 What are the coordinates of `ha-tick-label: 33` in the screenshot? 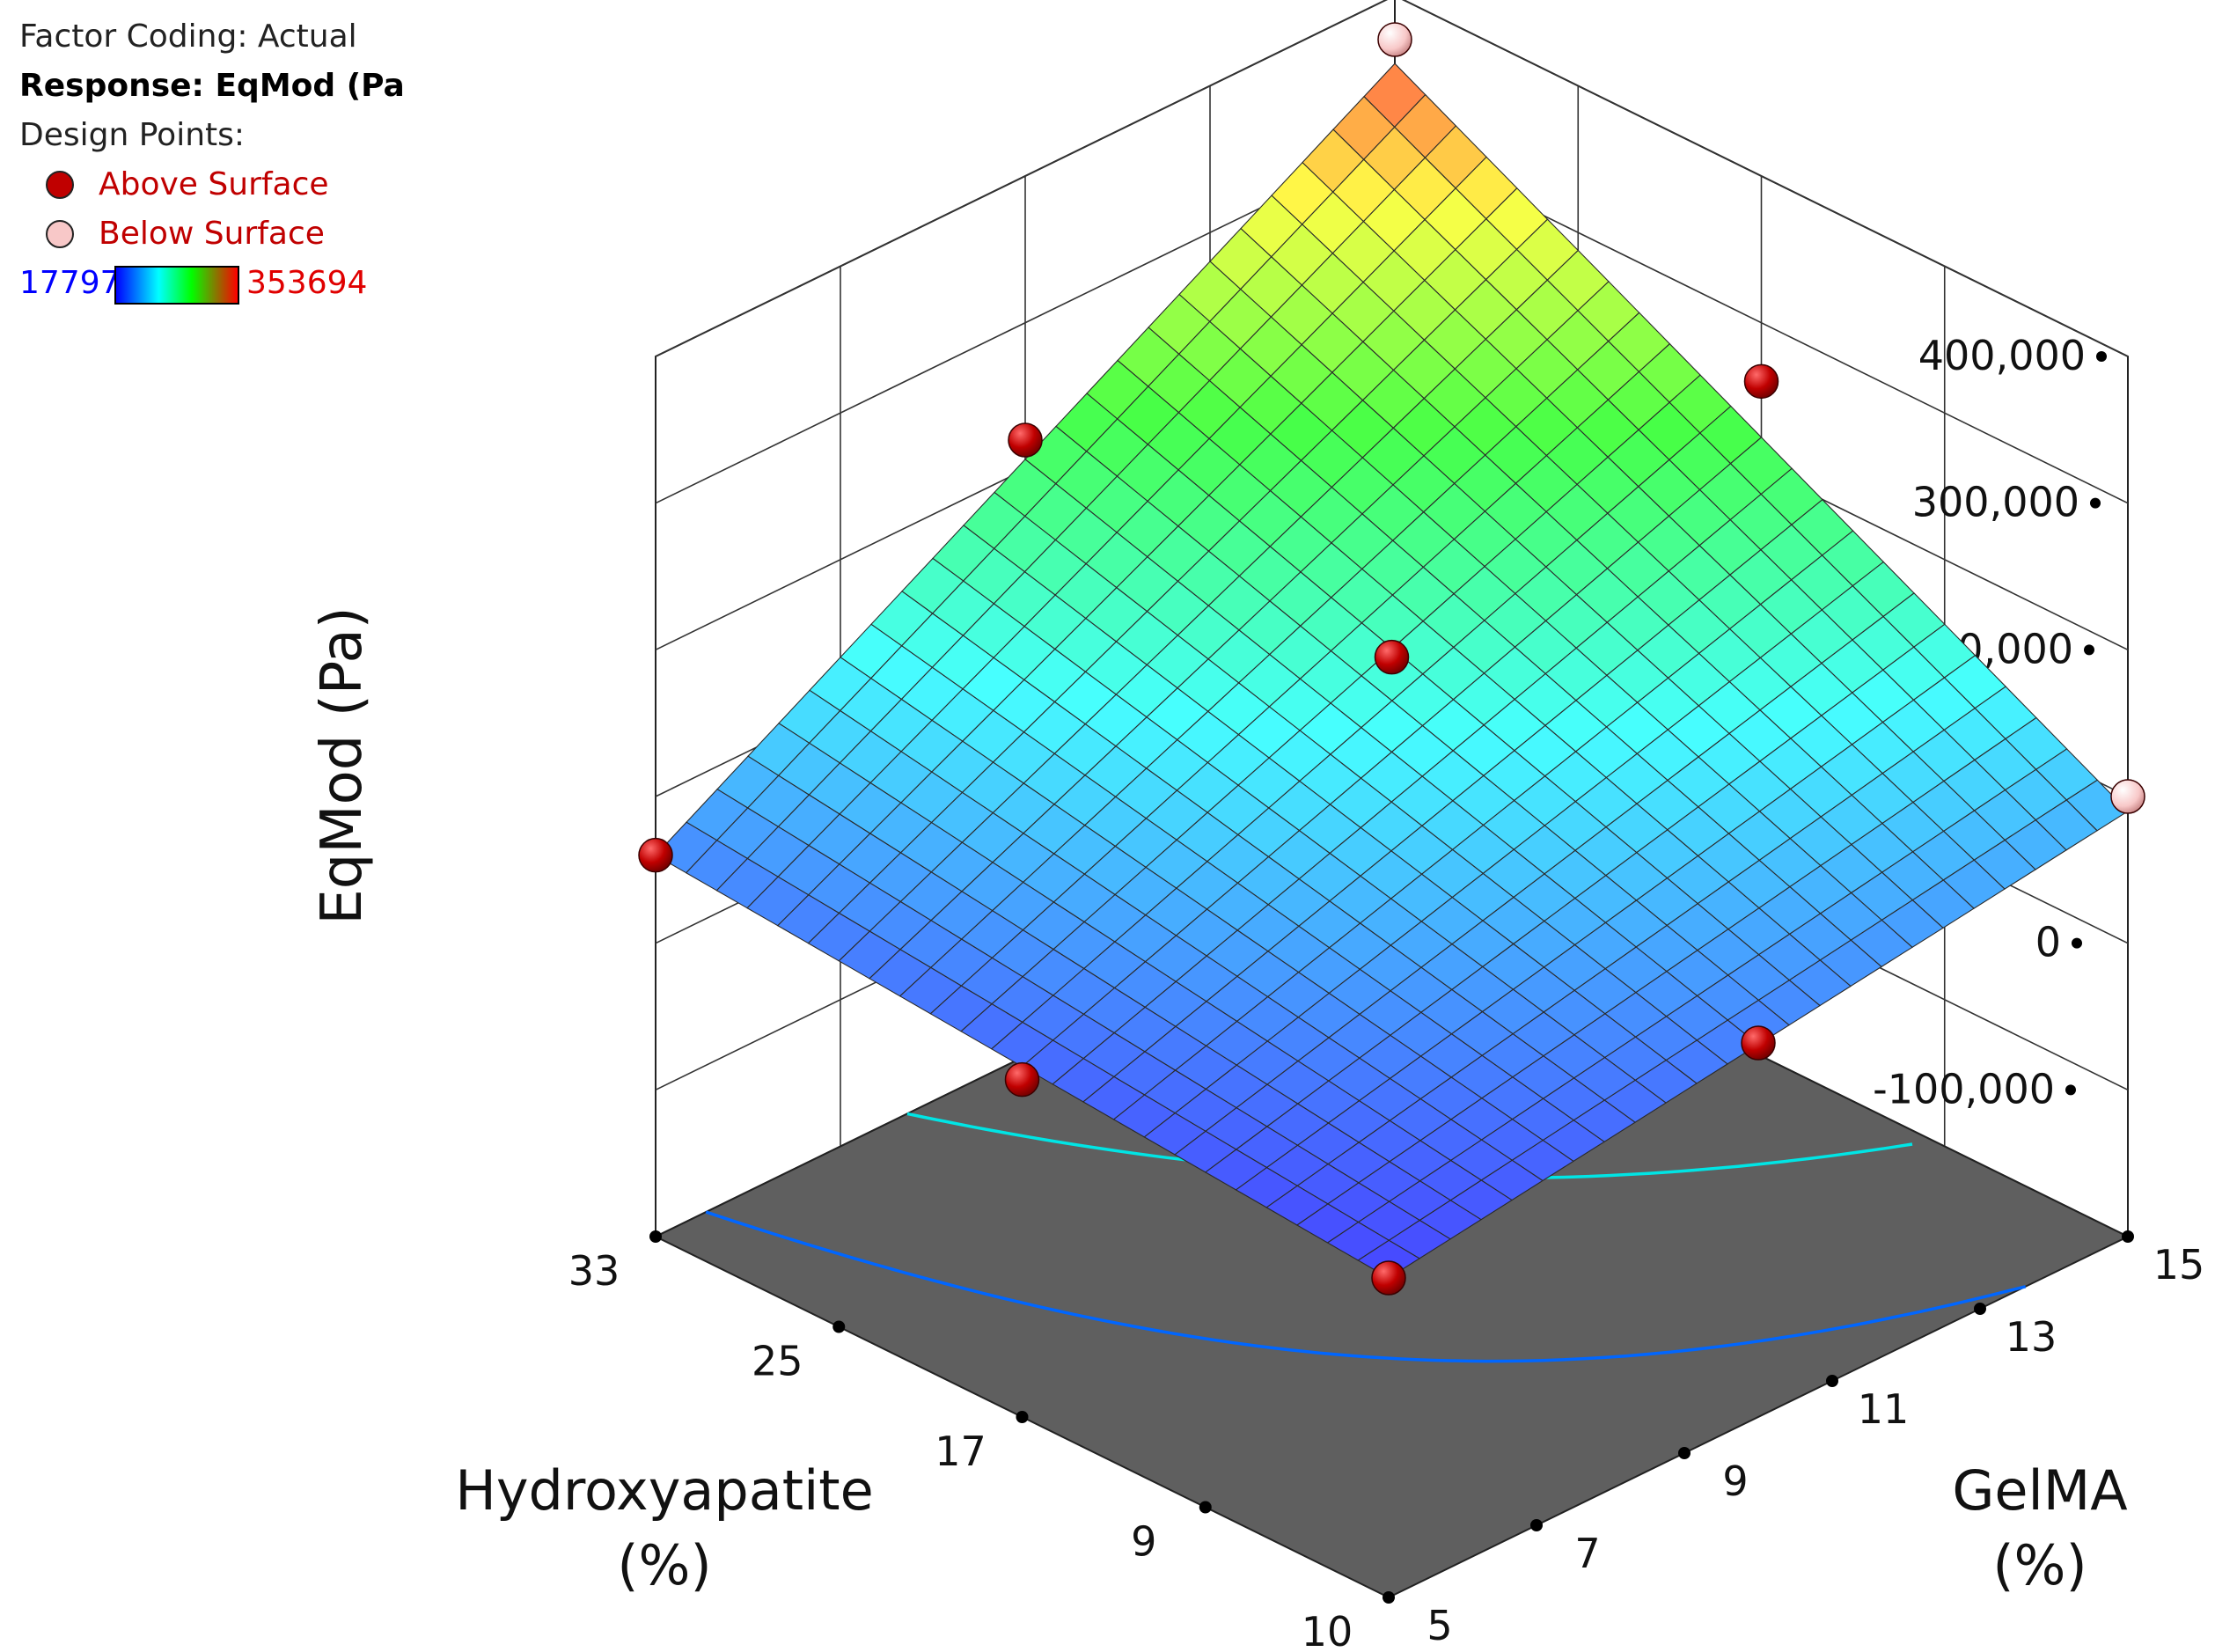 It's located at (594, 1271).